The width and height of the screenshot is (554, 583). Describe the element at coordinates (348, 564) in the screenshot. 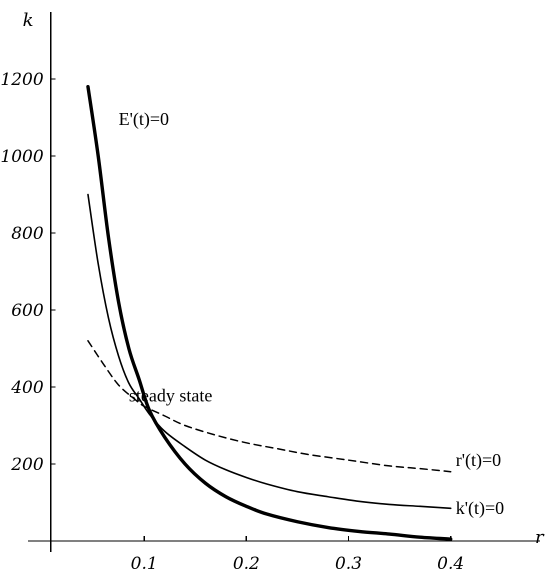

I see `x-tick-label: 0.3` at that location.